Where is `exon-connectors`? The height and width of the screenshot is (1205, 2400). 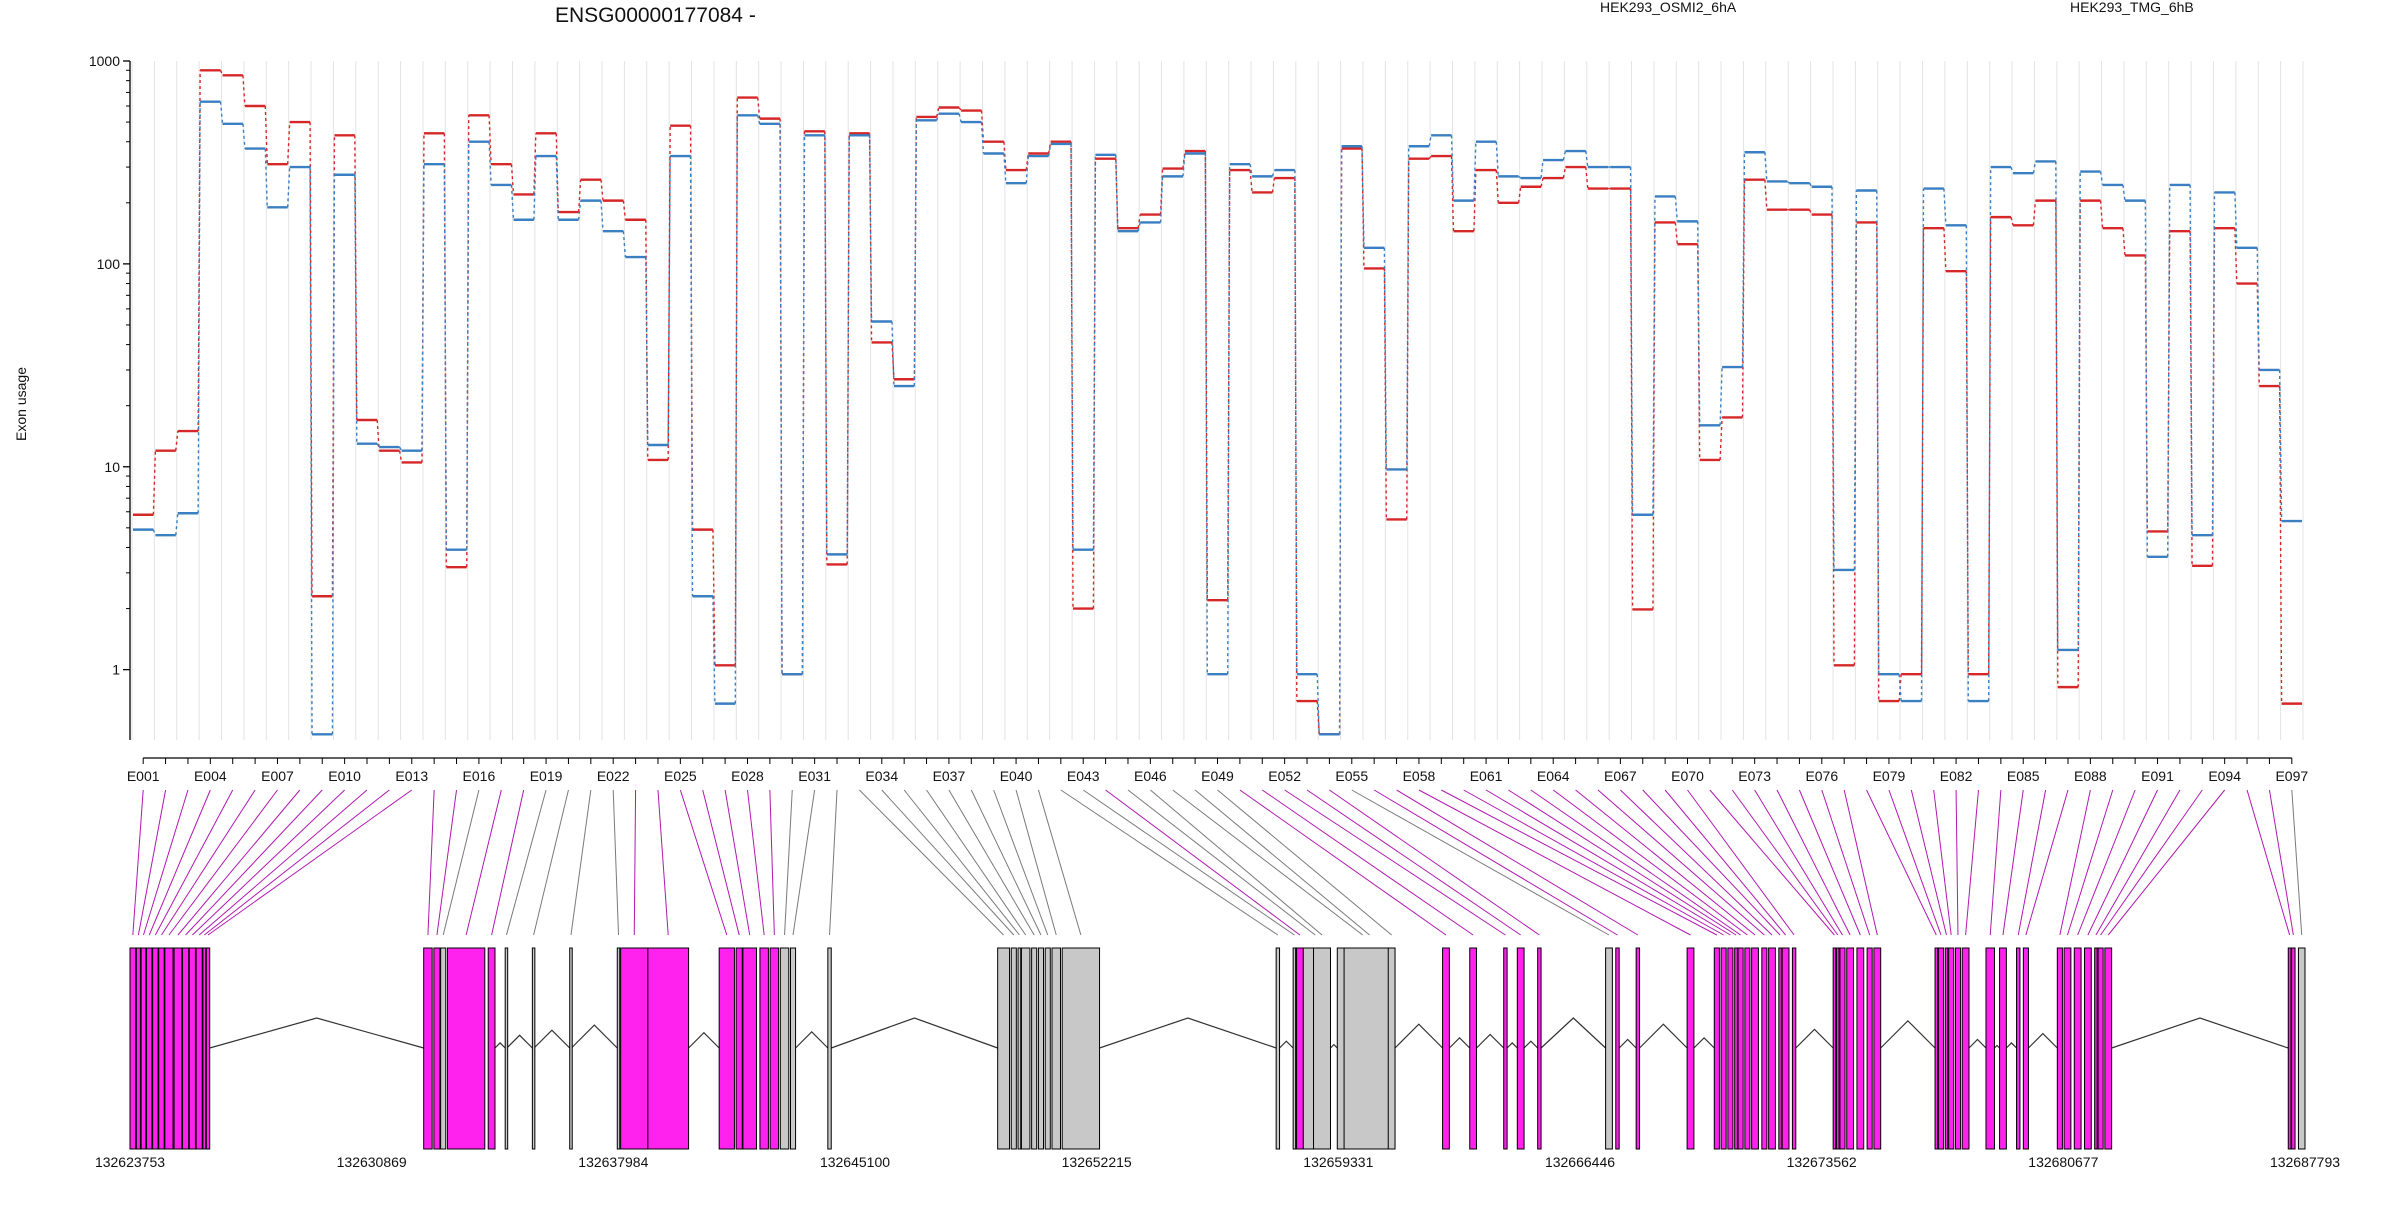 exon-connectors is located at coordinates (1217, 862).